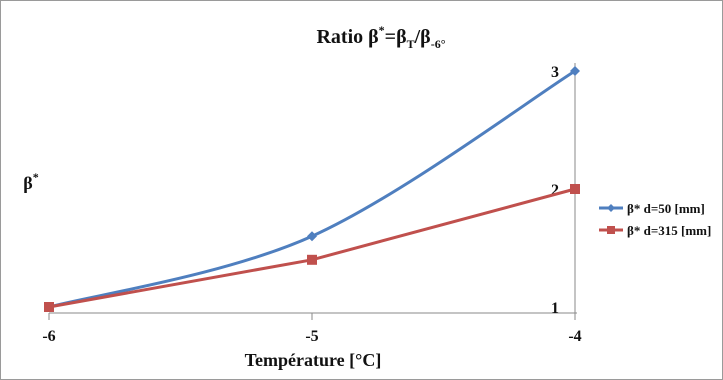 The width and height of the screenshot is (723, 380). Describe the element at coordinates (380, 37) in the screenshot. I see `chart-title: Ratio β*=βT/β-6°` at that location.